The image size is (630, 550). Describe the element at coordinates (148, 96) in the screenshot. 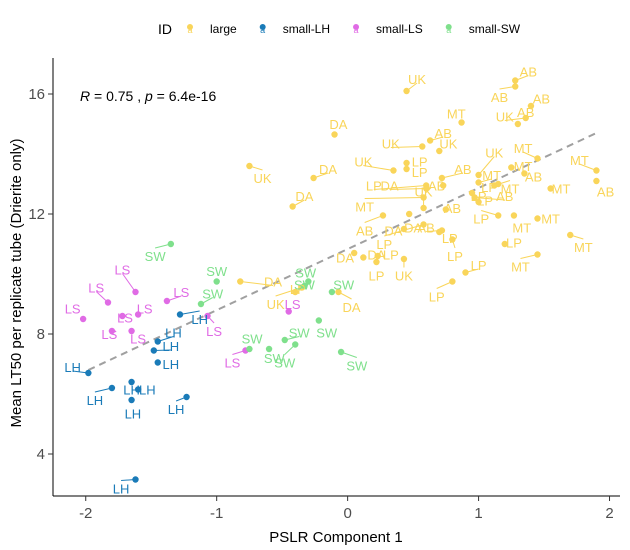

I see `correlation-annotation: R = 0.75 , p = 6.4e-16` at that location.